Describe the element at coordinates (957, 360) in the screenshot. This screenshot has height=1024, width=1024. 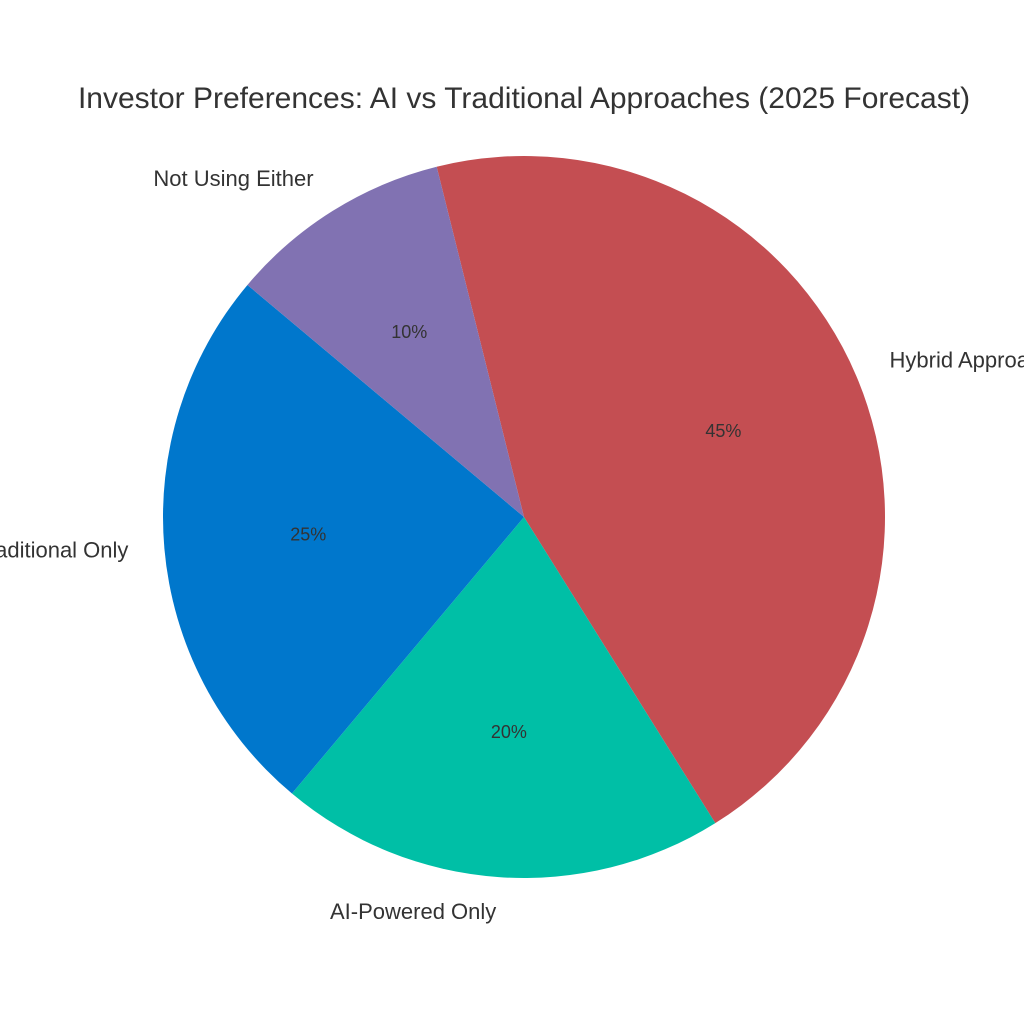
I see `slice-label: Hybrid Approach` at that location.